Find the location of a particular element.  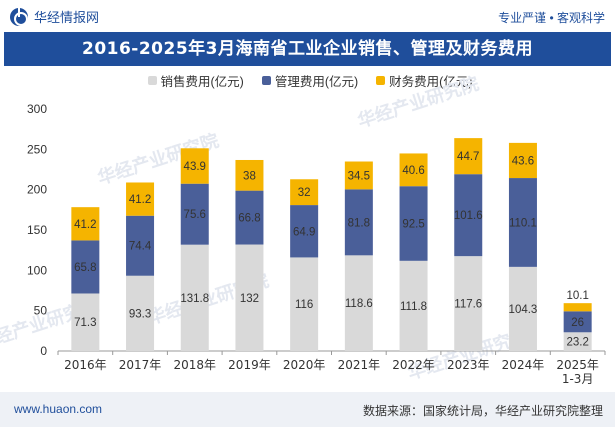

y-tick-label: 250 is located at coordinates (37, 149).